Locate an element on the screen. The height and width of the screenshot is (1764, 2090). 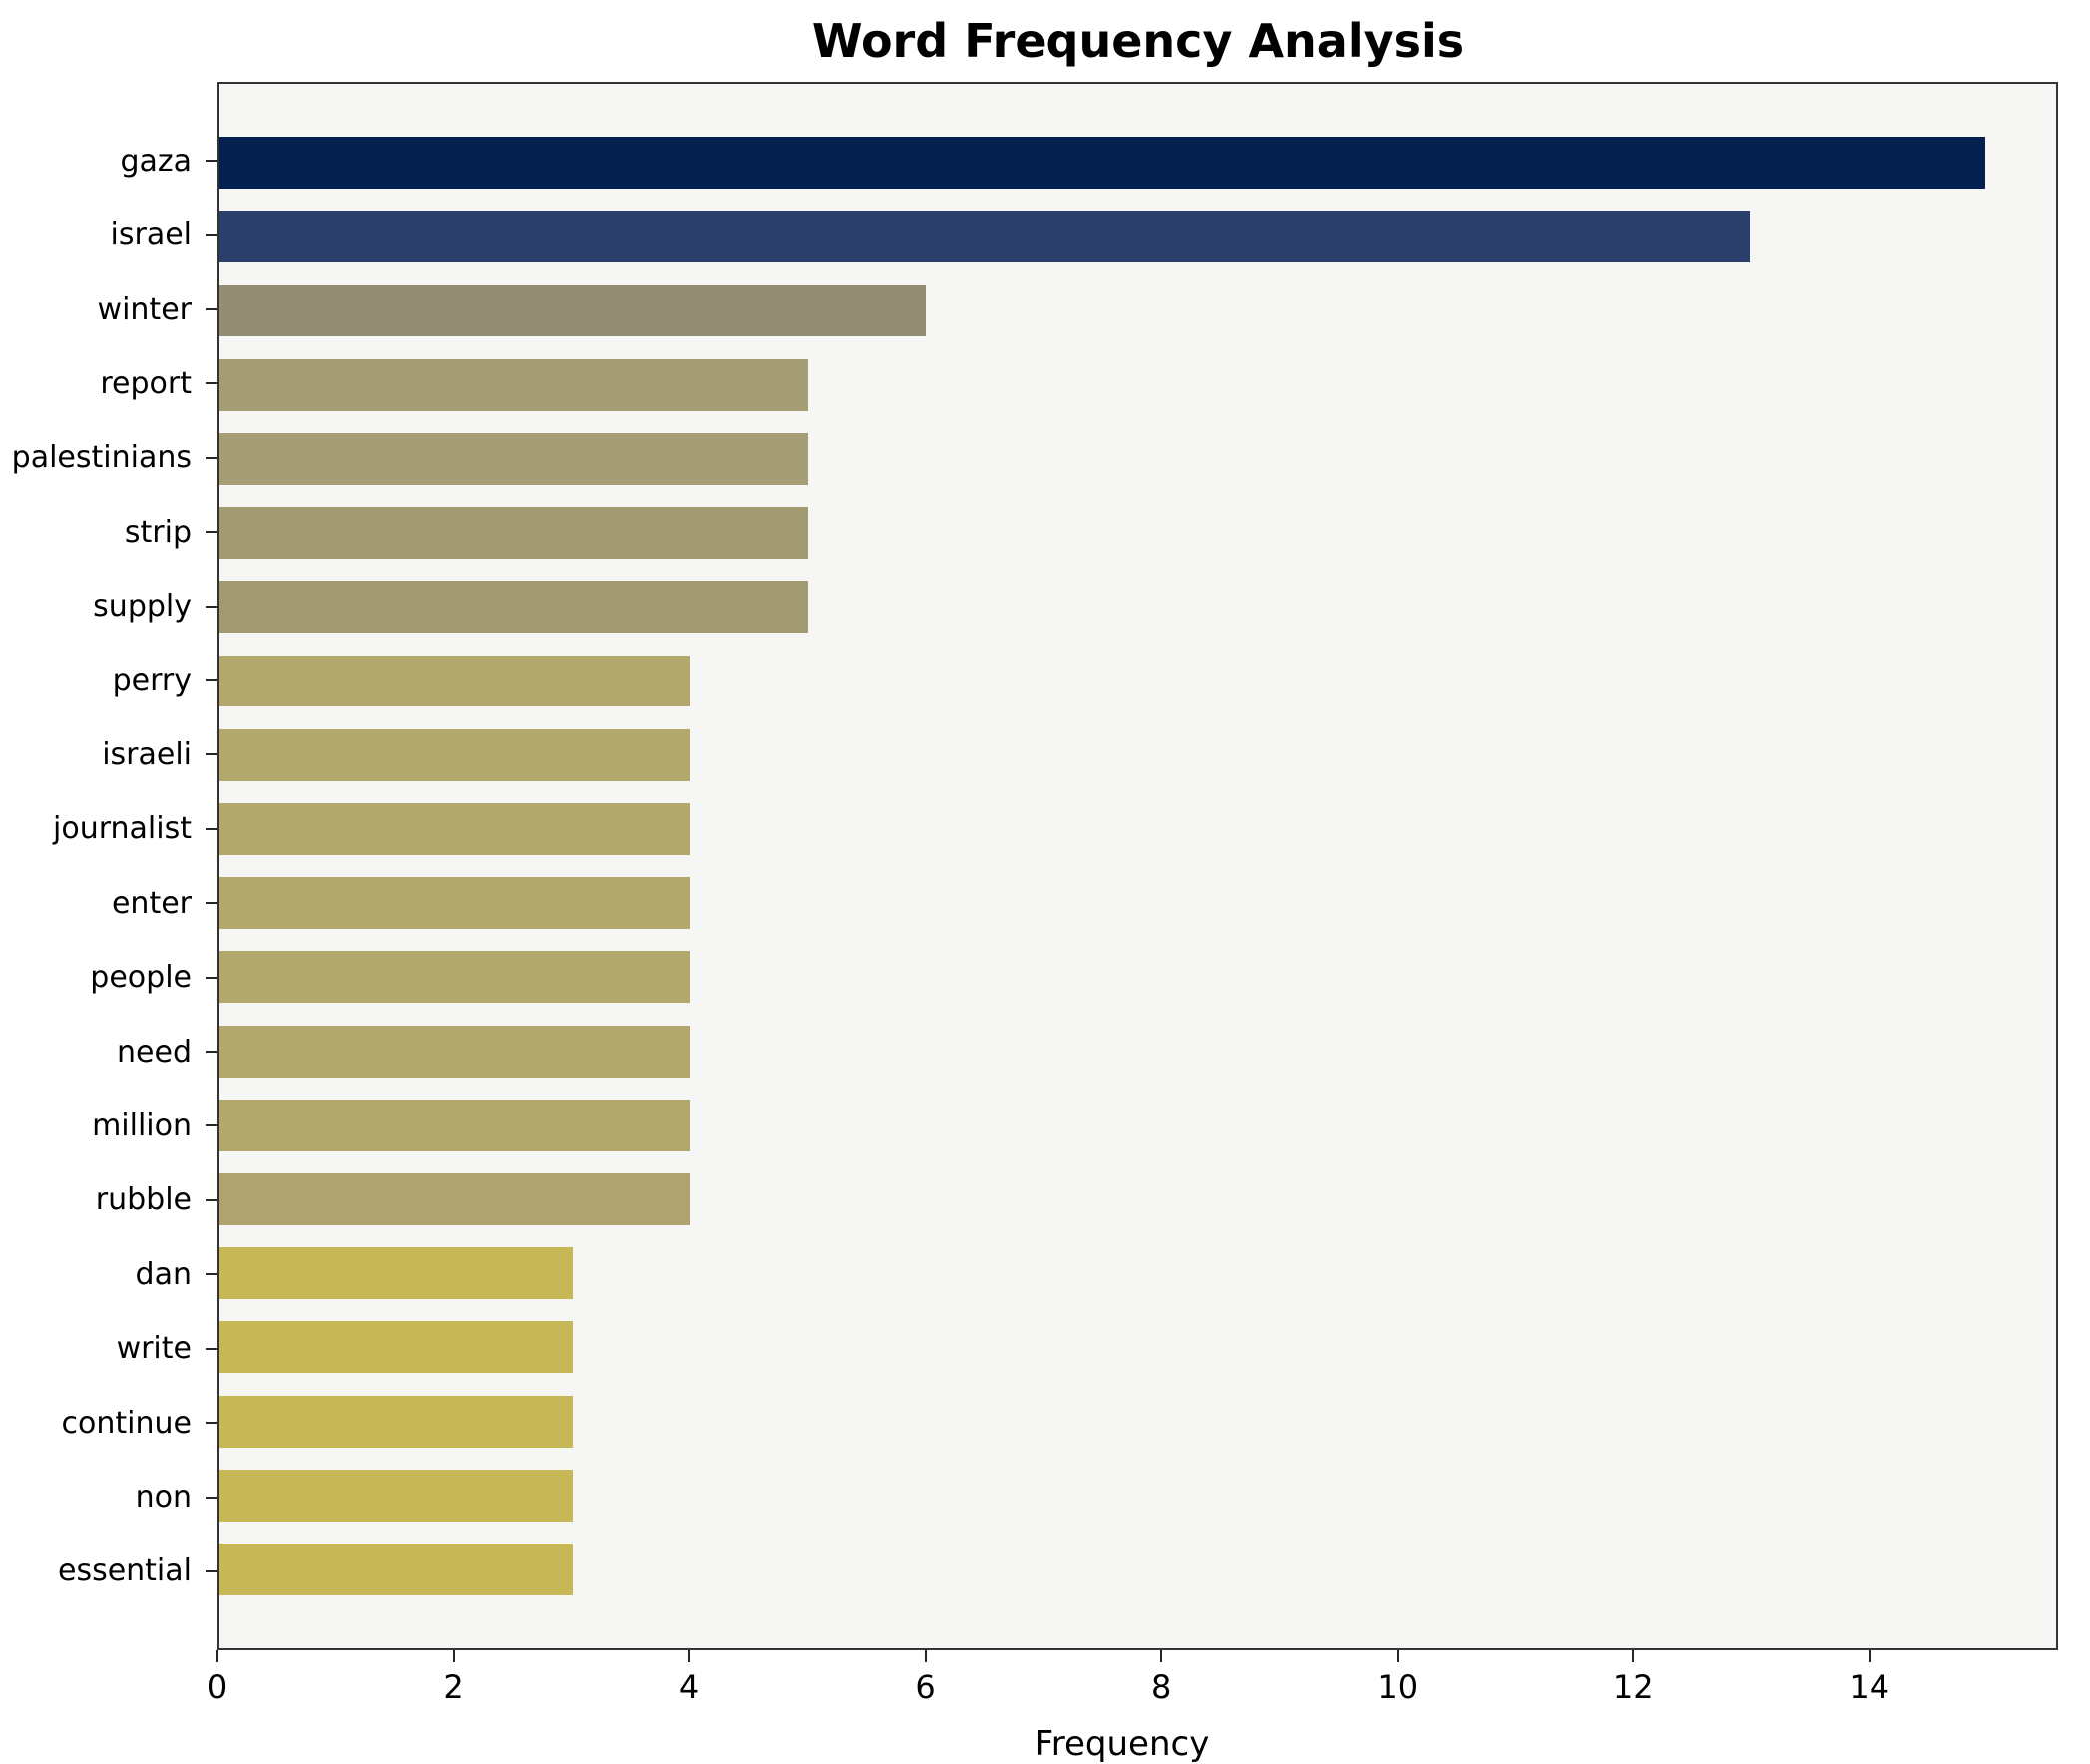
bar-non is located at coordinates (396, 1495).